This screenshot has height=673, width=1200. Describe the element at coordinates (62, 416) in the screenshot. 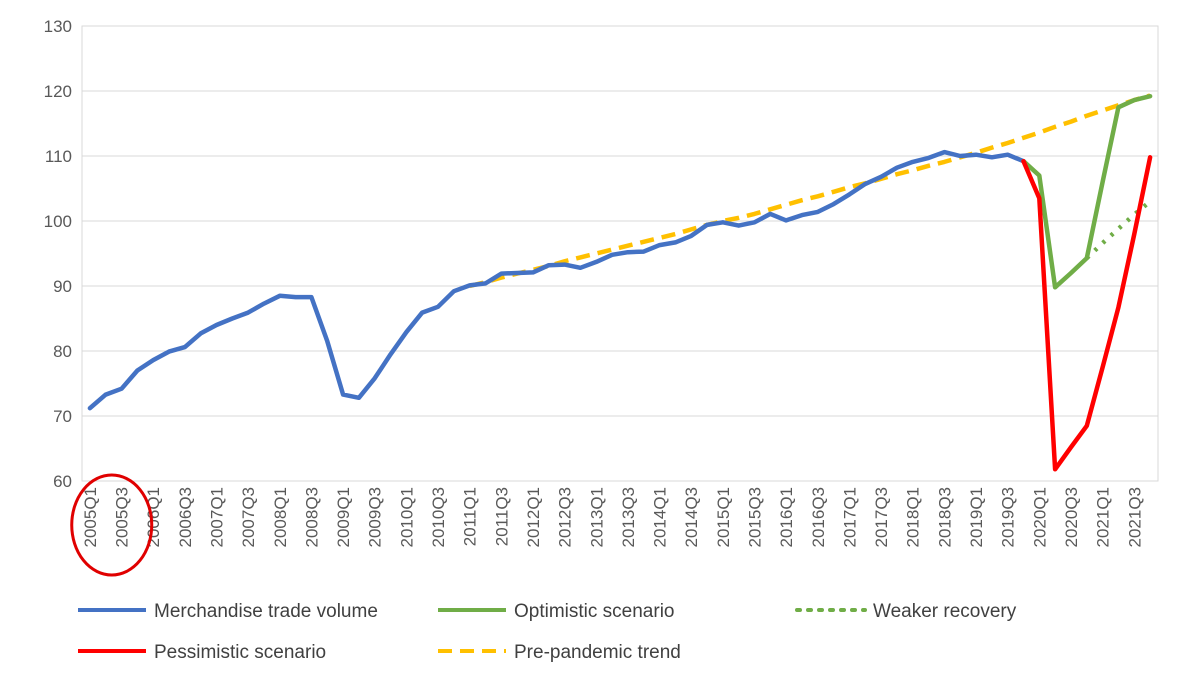

I see `y-tick-label: 70` at that location.